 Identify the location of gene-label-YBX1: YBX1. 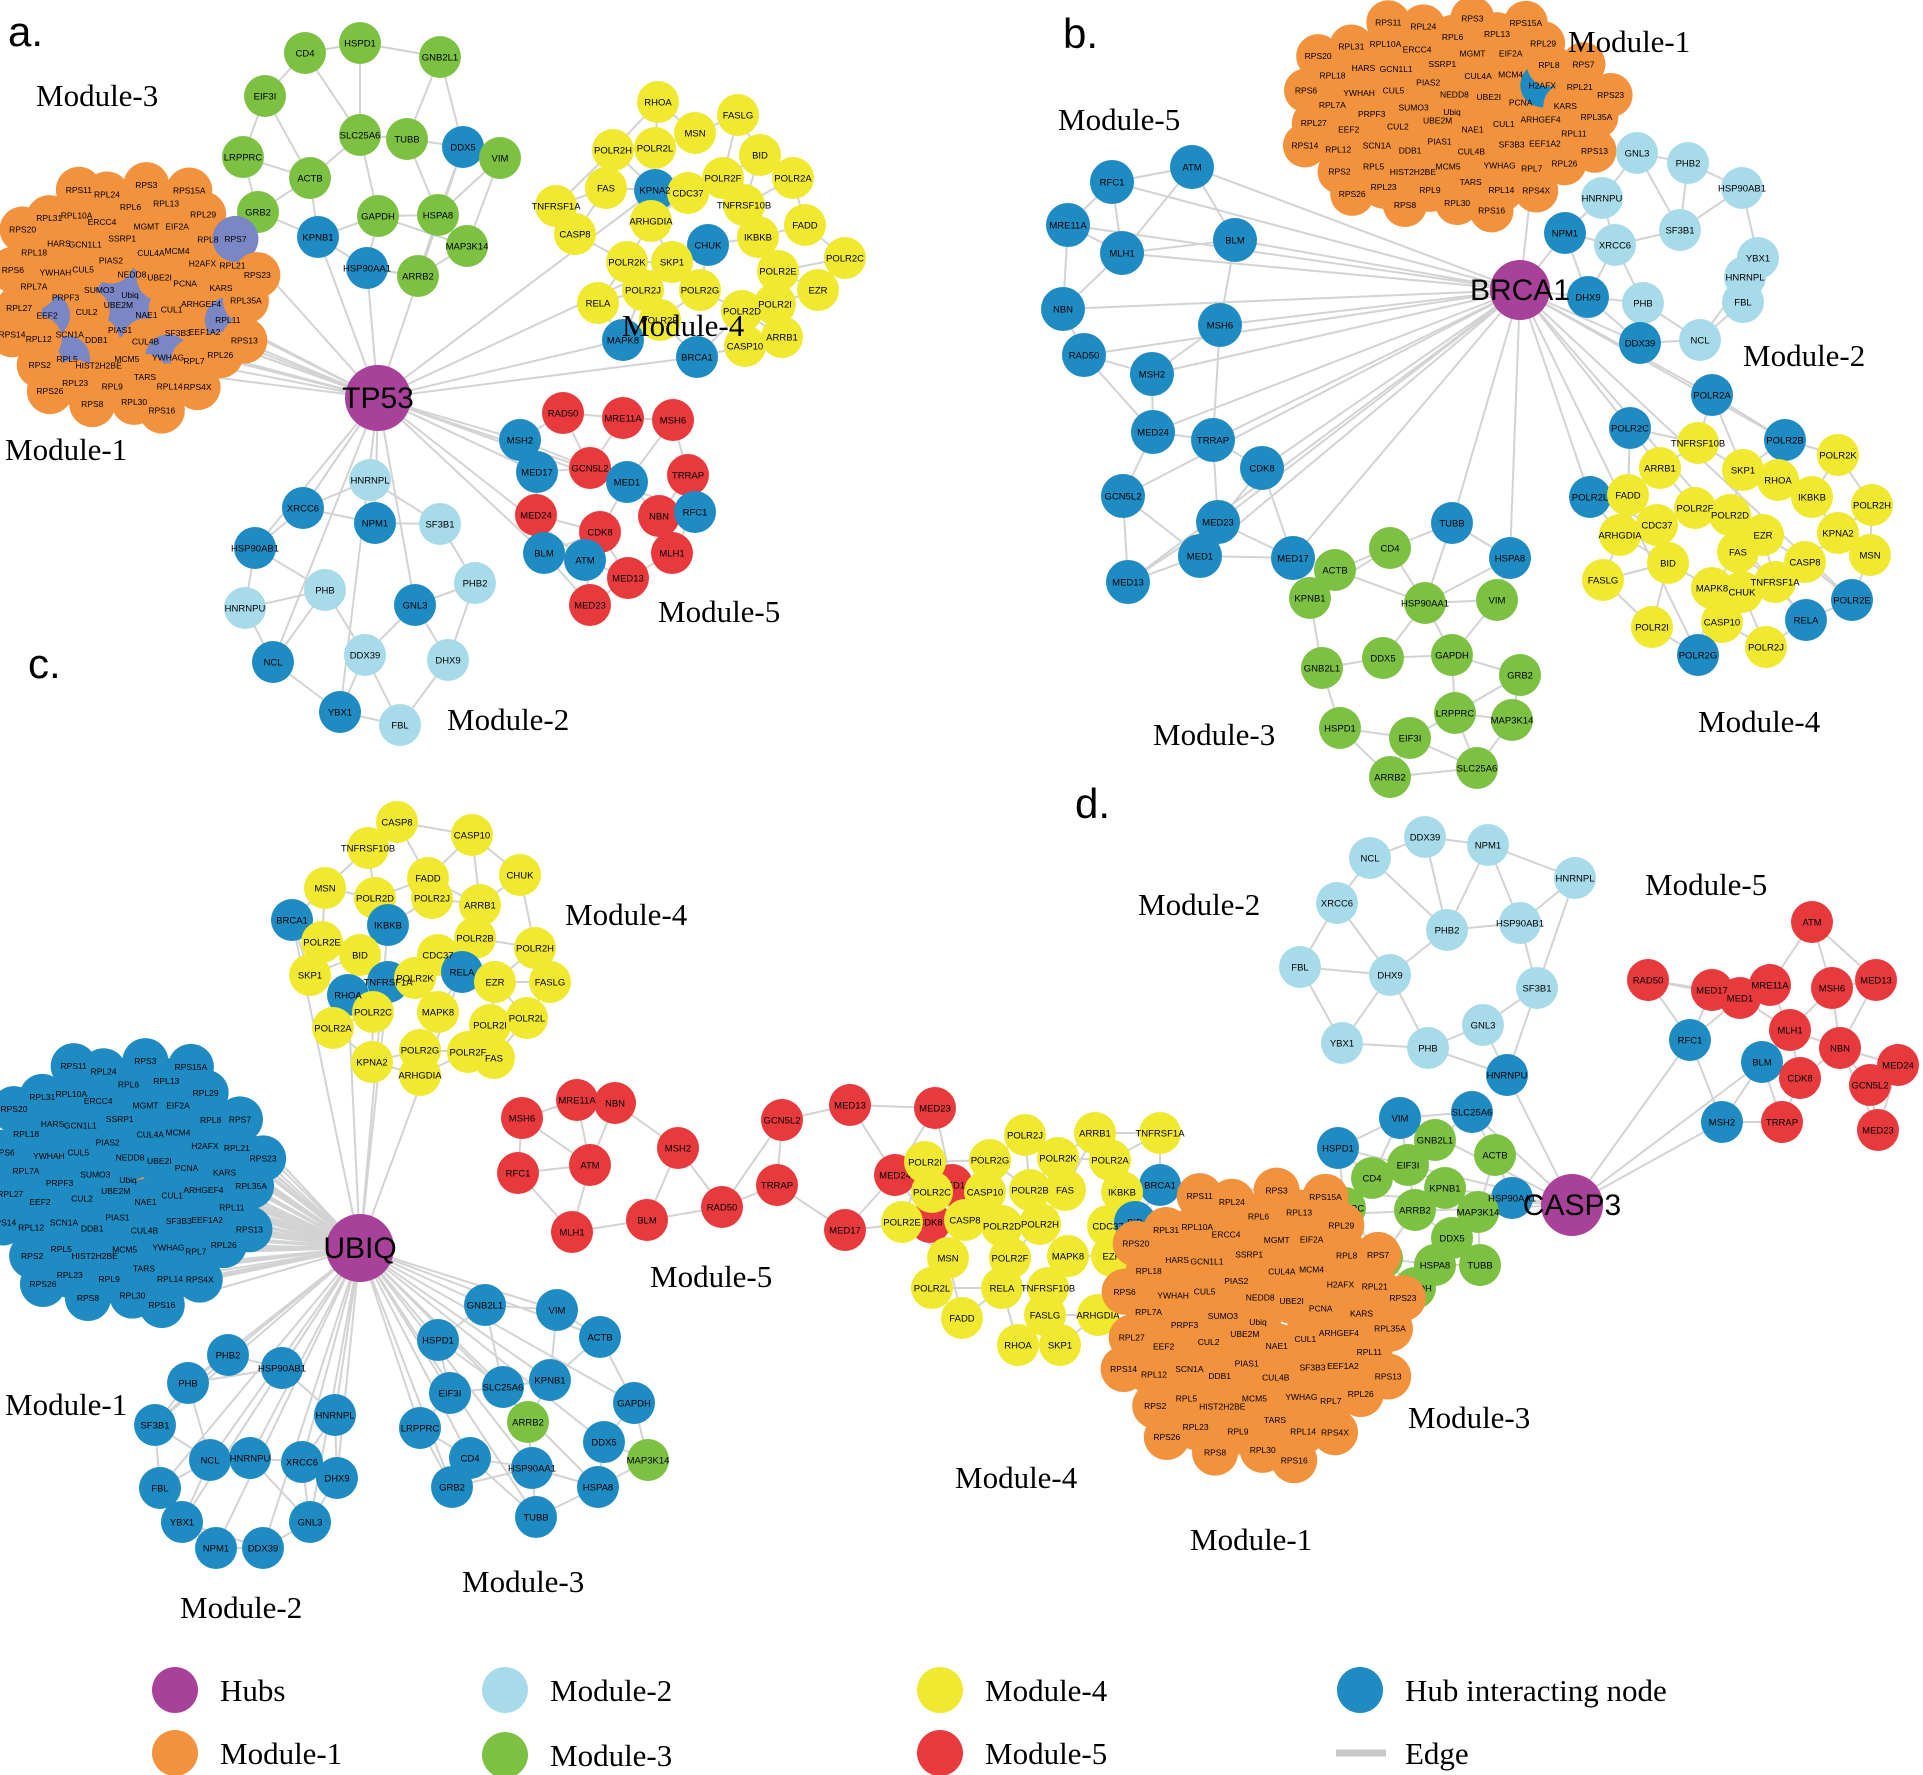
(340, 712).